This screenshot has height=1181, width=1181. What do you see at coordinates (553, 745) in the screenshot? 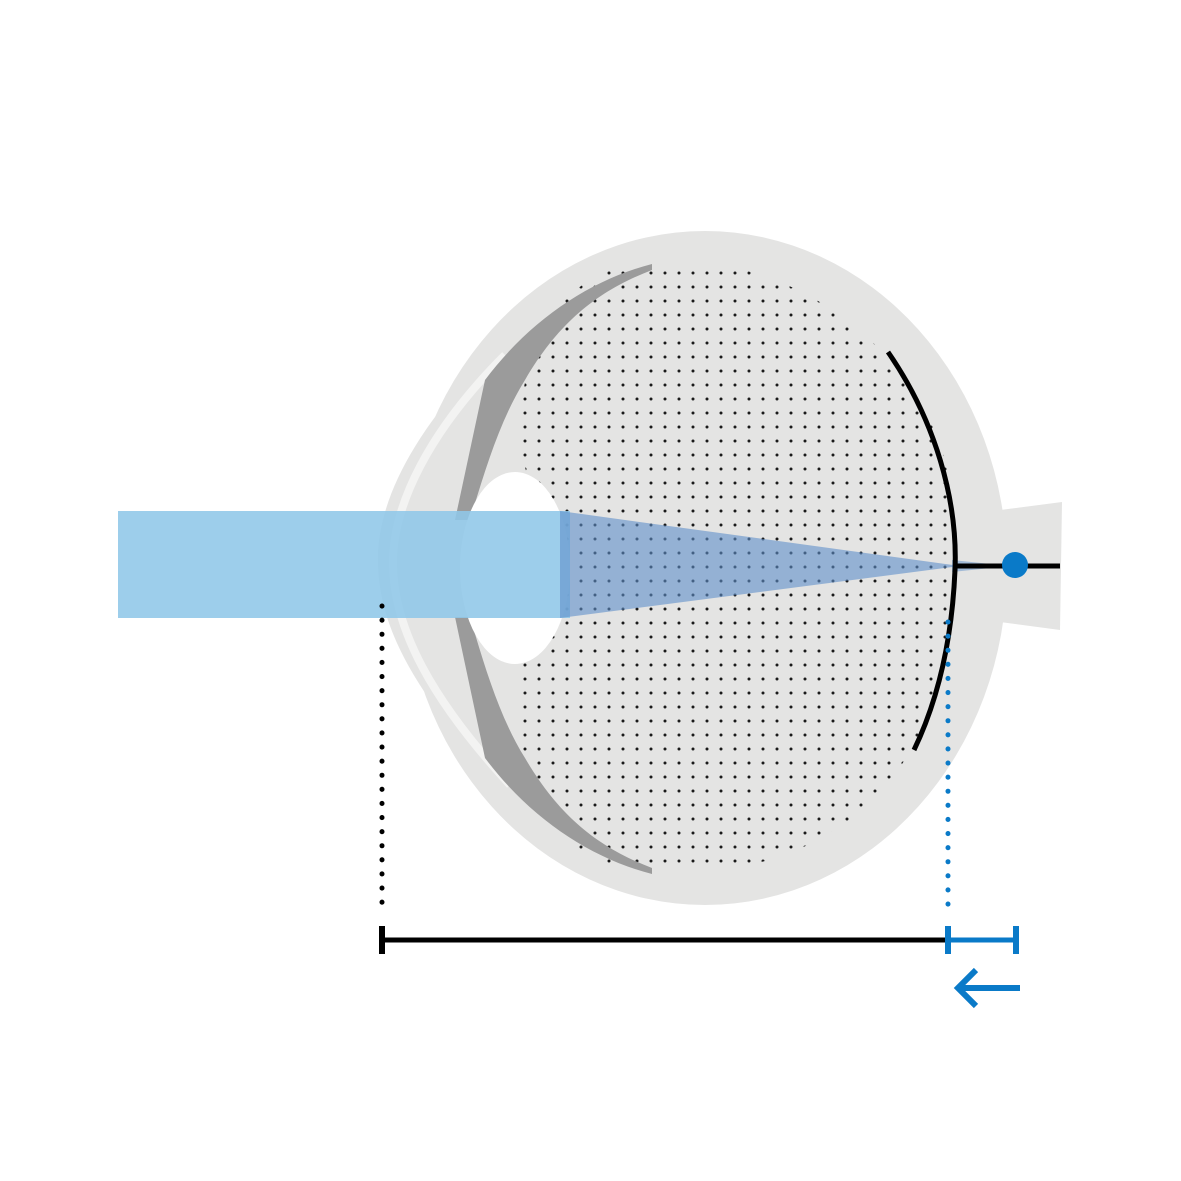
I see `iris-lower` at bounding box center [553, 745].